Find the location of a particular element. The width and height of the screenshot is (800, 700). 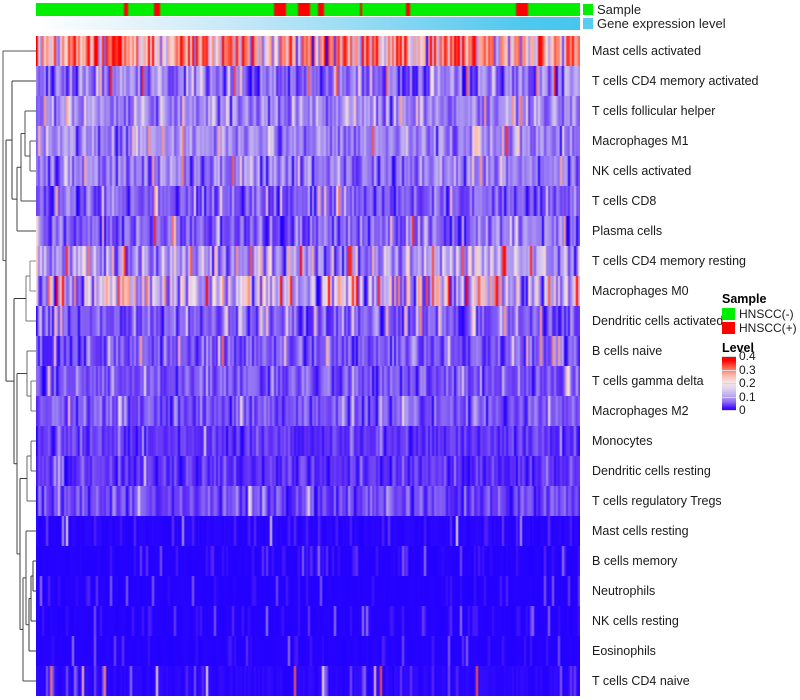

row-label-t-cells-cd4-memory-activated: T cells CD4 memory activated is located at coordinates (675, 81).